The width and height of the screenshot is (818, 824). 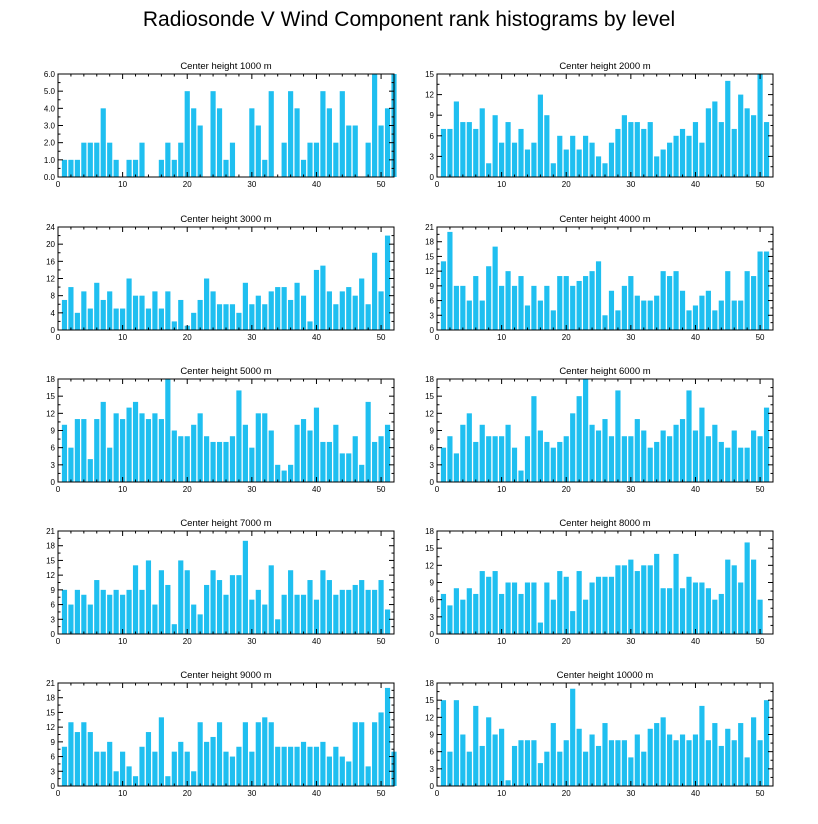 I want to click on x-tick-label: 30, so click(x=630, y=337).